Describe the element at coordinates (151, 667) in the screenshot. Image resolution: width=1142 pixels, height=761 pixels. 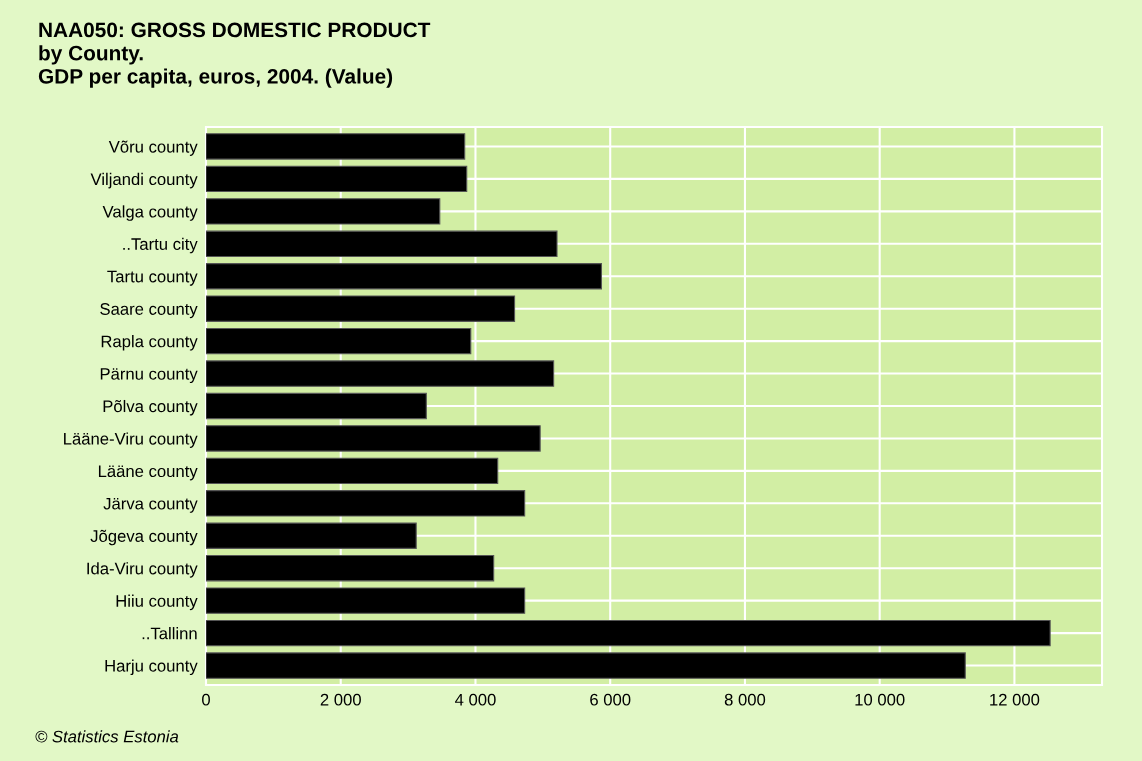
I see `y-tick-label: Harju county` at that location.